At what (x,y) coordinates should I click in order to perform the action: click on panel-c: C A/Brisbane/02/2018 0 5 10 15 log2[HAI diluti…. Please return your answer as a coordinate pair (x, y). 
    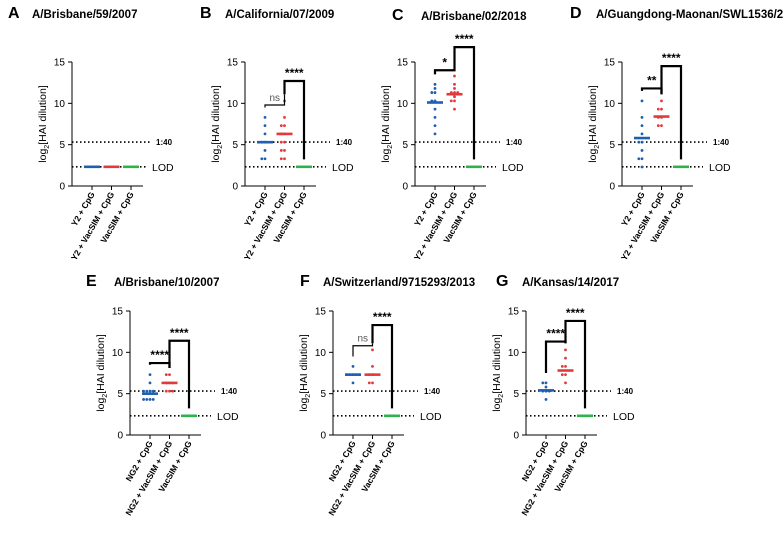
    Looking at the image, I should click on (453, 134).